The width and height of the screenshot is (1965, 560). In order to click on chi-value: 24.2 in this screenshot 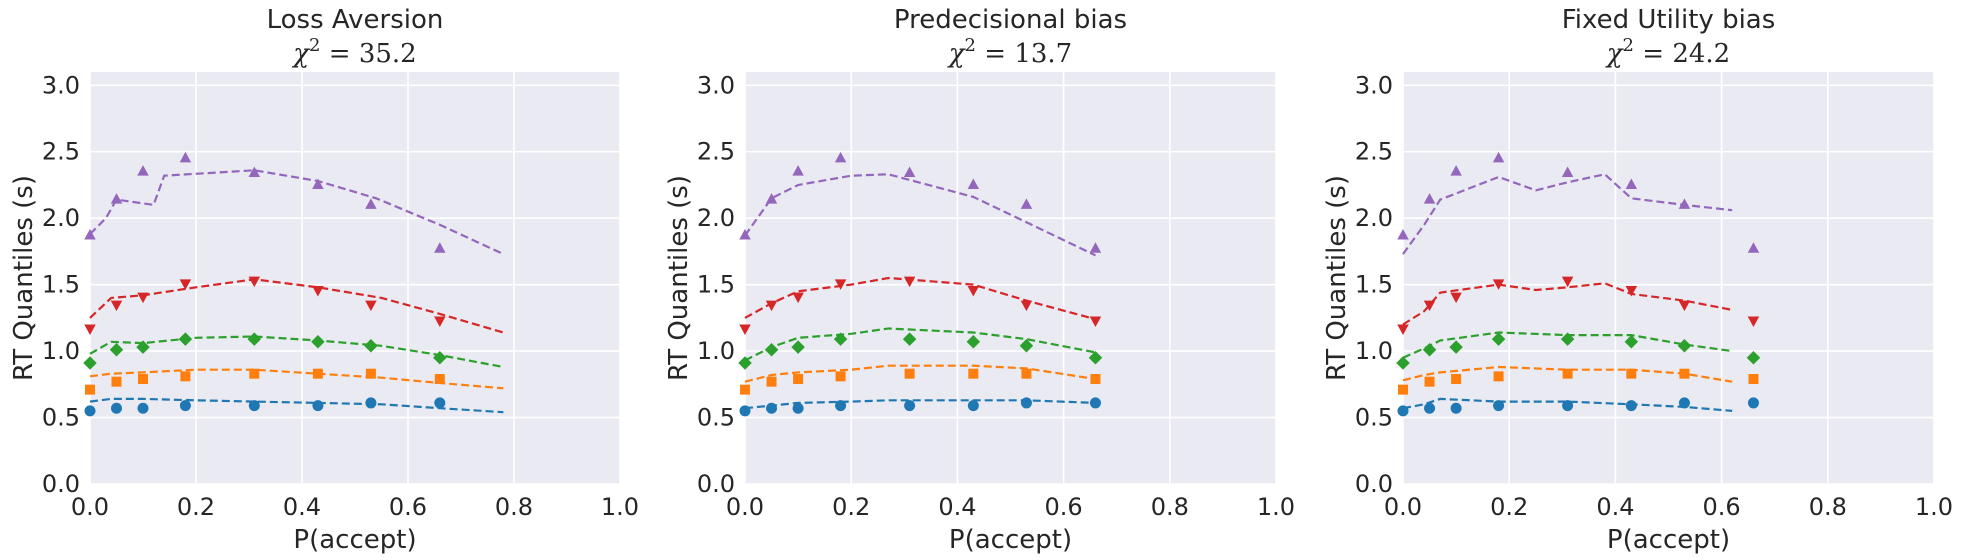, I will do `click(1701, 54)`.